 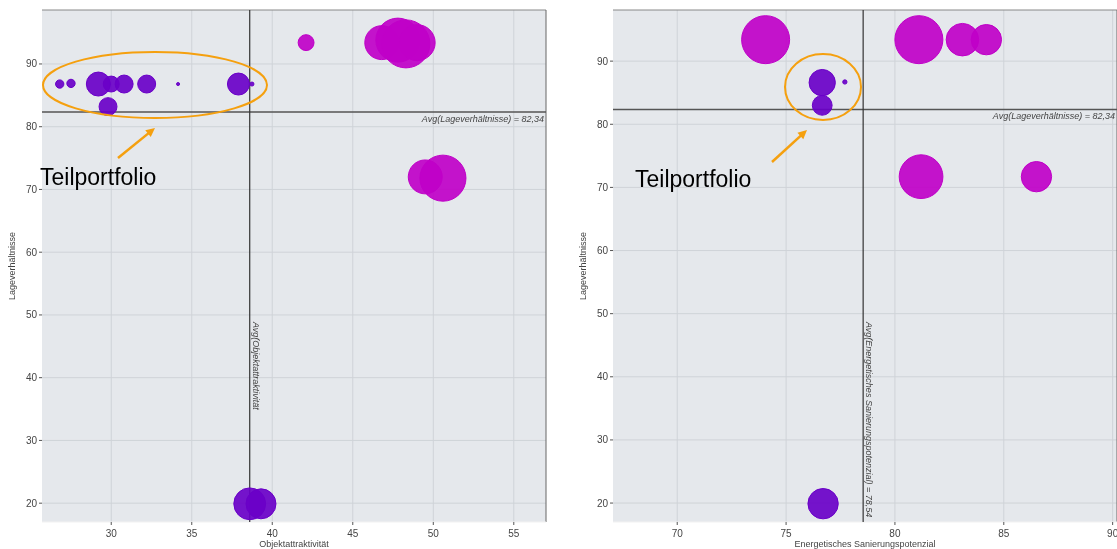 What do you see at coordinates (1112, 533) in the screenshot?
I see `x-tick-label: 90` at bounding box center [1112, 533].